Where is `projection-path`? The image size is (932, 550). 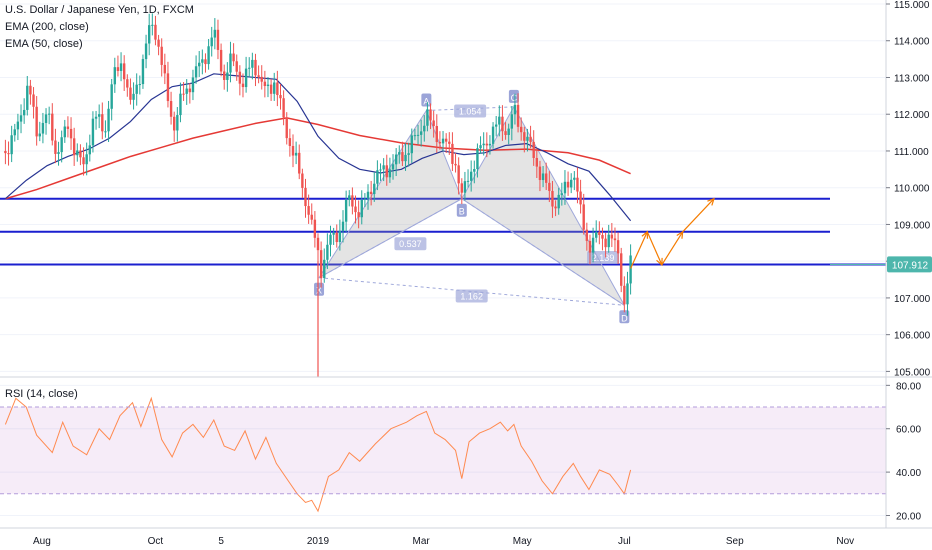 projection-path is located at coordinates (672, 233).